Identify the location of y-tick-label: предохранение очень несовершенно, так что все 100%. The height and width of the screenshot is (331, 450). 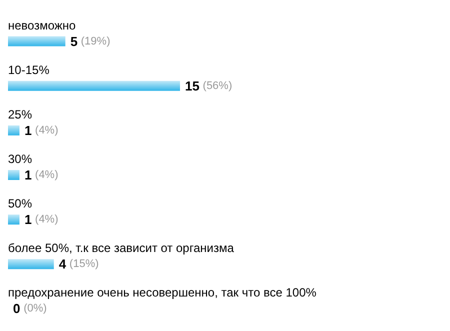
(162, 293).